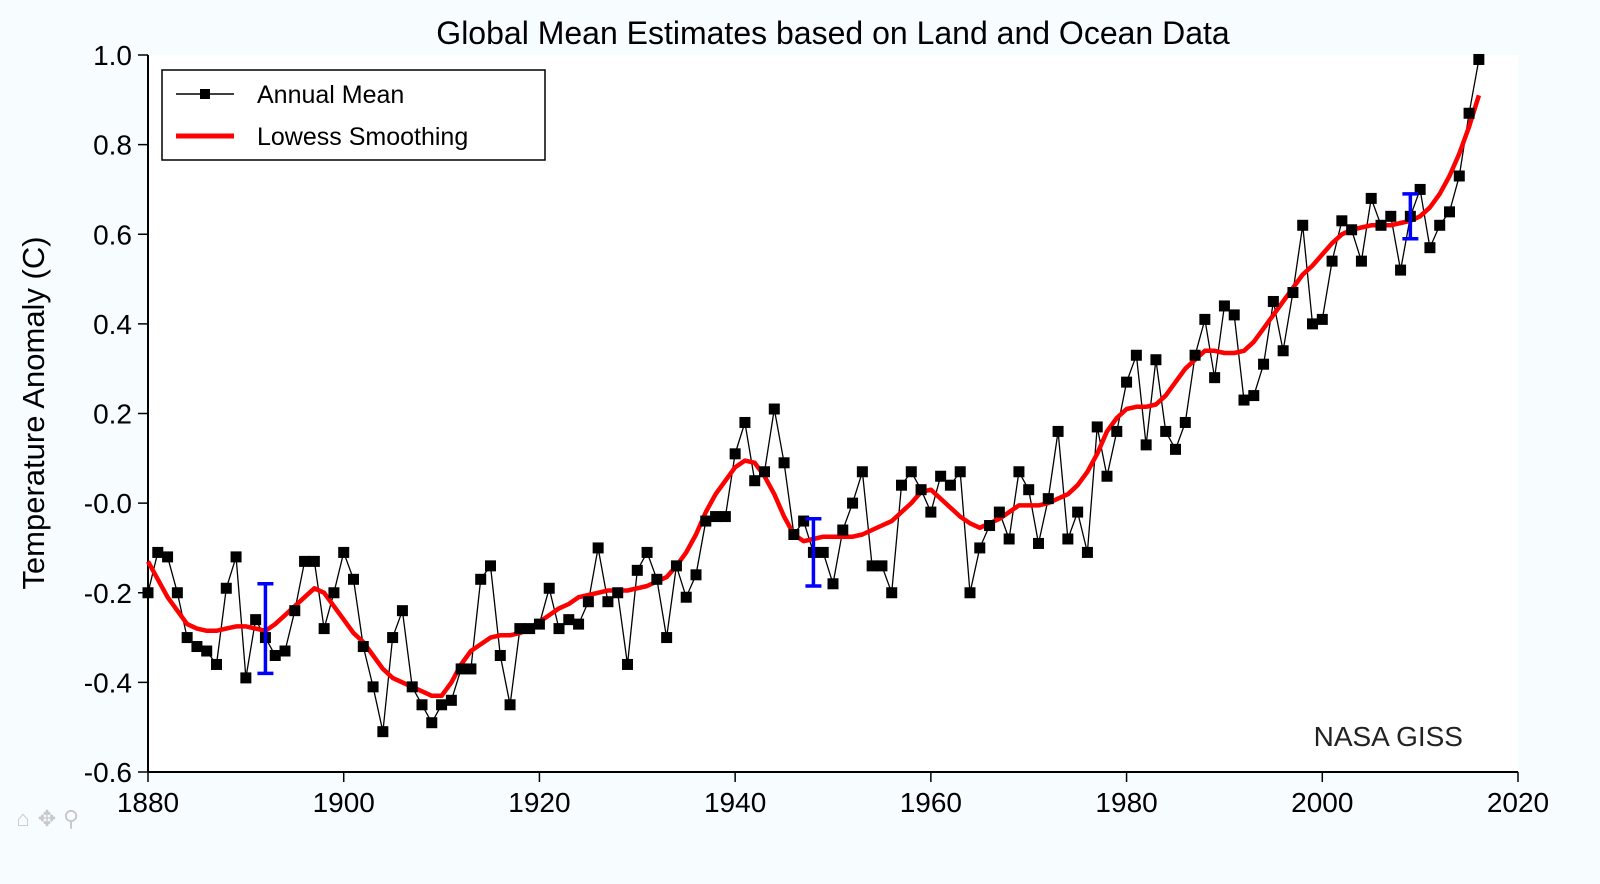 This screenshot has height=884, width=1600. Describe the element at coordinates (108, 772) in the screenshot. I see `y-tick-label: -0.6` at that location.